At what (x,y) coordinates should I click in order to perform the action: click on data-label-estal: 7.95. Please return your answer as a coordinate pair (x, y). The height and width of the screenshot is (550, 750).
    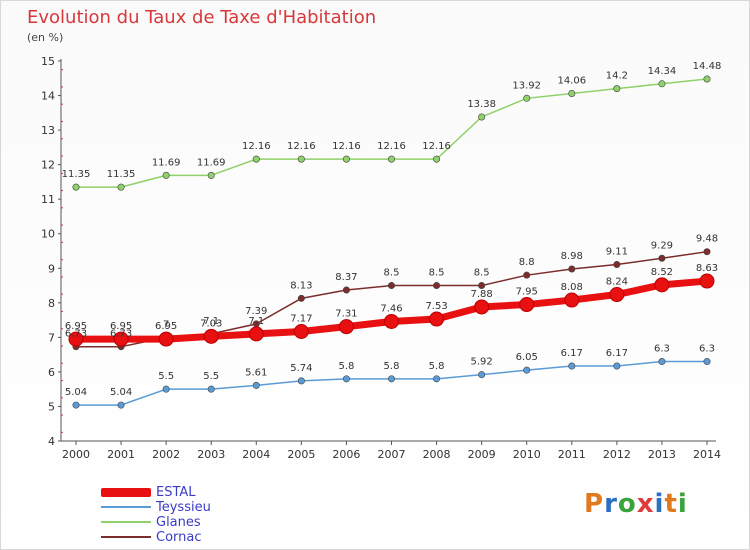
    Looking at the image, I should click on (527, 292).